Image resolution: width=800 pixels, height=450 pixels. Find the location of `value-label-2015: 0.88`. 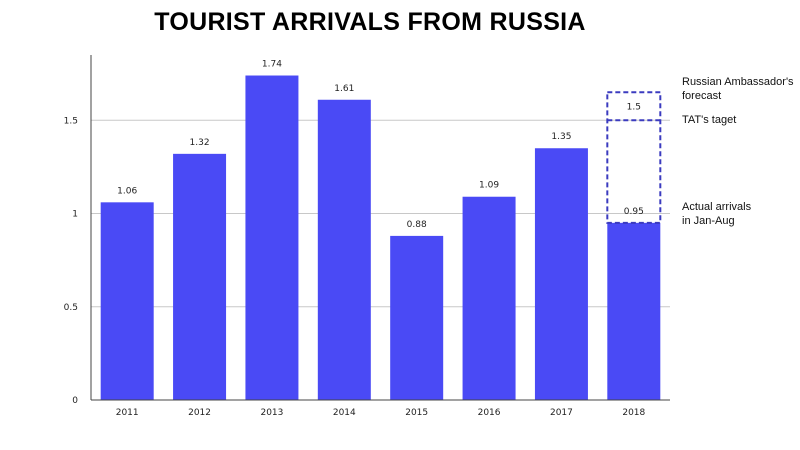

value-label-2015: 0.88 is located at coordinates (417, 225).